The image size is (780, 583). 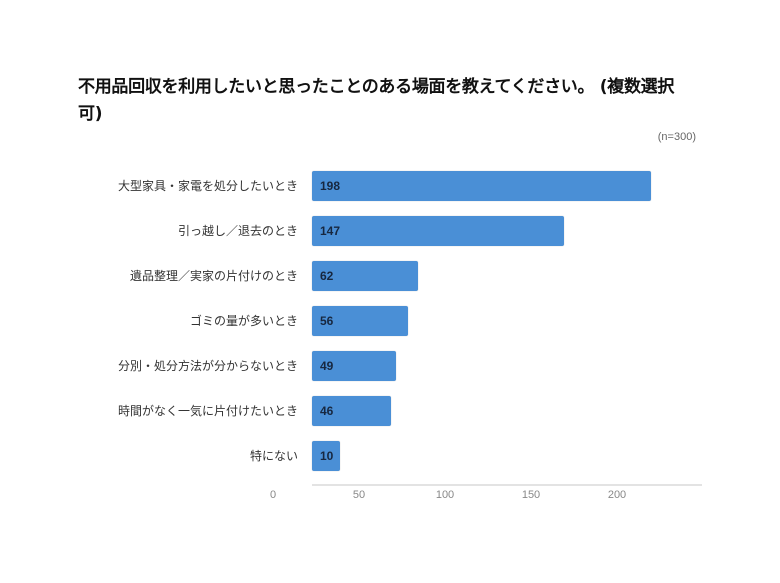 What do you see at coordinates (376, 100) in the screenshot?
I see `chart-title: 不用品回収を利用したいと思ったことのある場面を教えてください。 (複数選択可)` at bounding box center [376, 100].